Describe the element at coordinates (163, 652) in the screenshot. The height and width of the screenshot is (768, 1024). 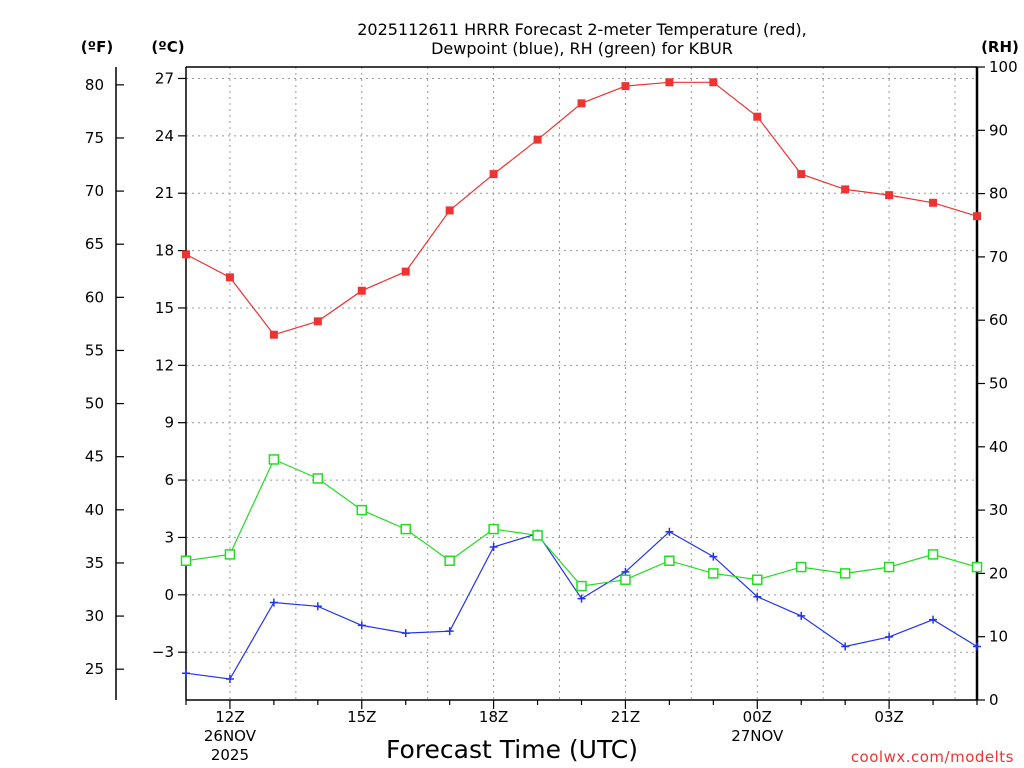
I see `celsius-tick-label: −3` at that location.